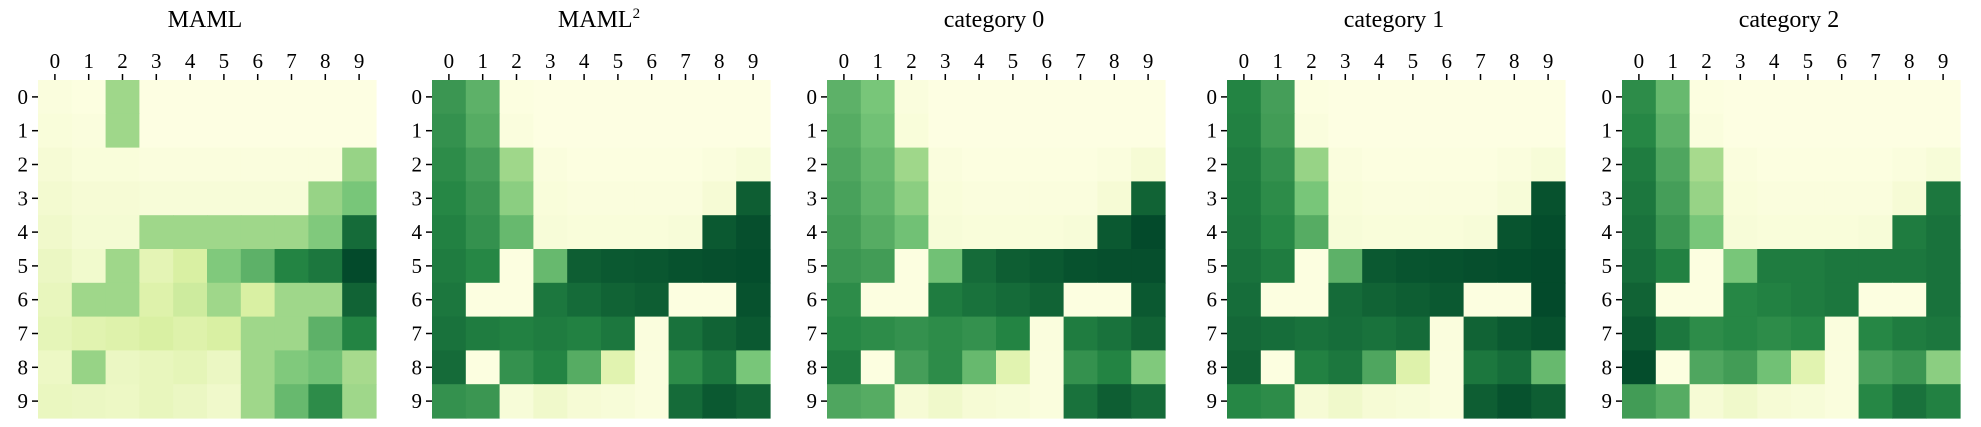 This screenshot has height=427, width=1981. What do you see at coordinates (23, 401) in the screenshot?
I see `y-tick-label: 9` at bounding box center [23, 401].